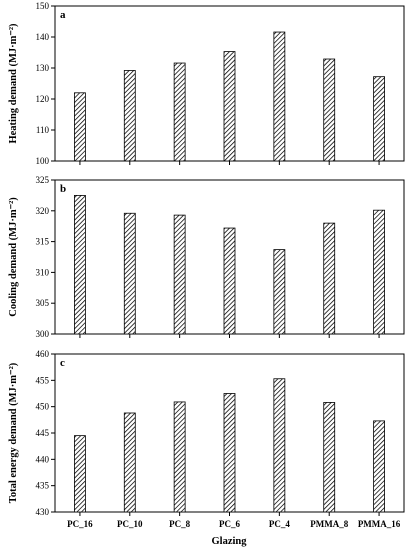 This screenshot has width=406, height=550. I want to click on panel-label-b: b, so click(63, 189).